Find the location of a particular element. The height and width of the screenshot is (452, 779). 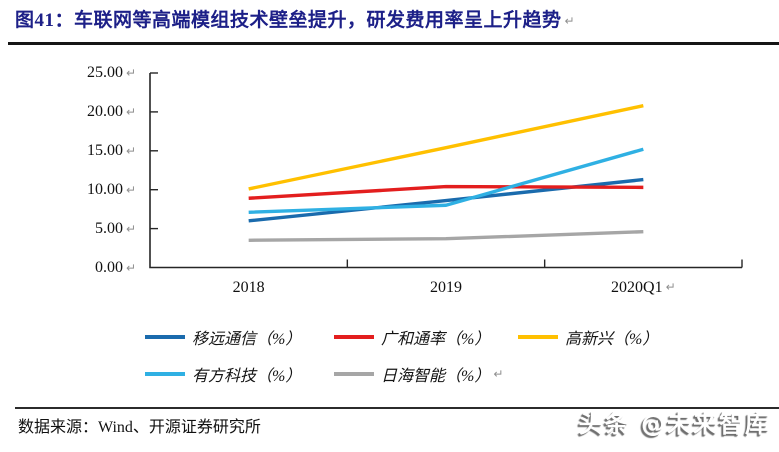

x-axis-label-text: 2019 is located at coordinates (446, 287).